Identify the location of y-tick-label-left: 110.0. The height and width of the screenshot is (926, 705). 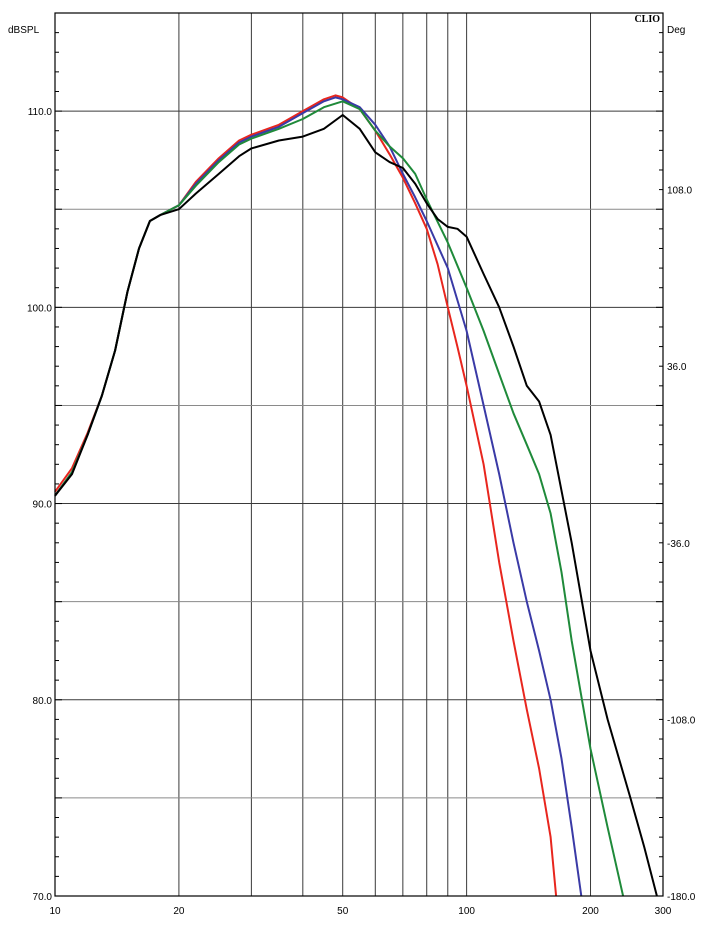
(40, 112).